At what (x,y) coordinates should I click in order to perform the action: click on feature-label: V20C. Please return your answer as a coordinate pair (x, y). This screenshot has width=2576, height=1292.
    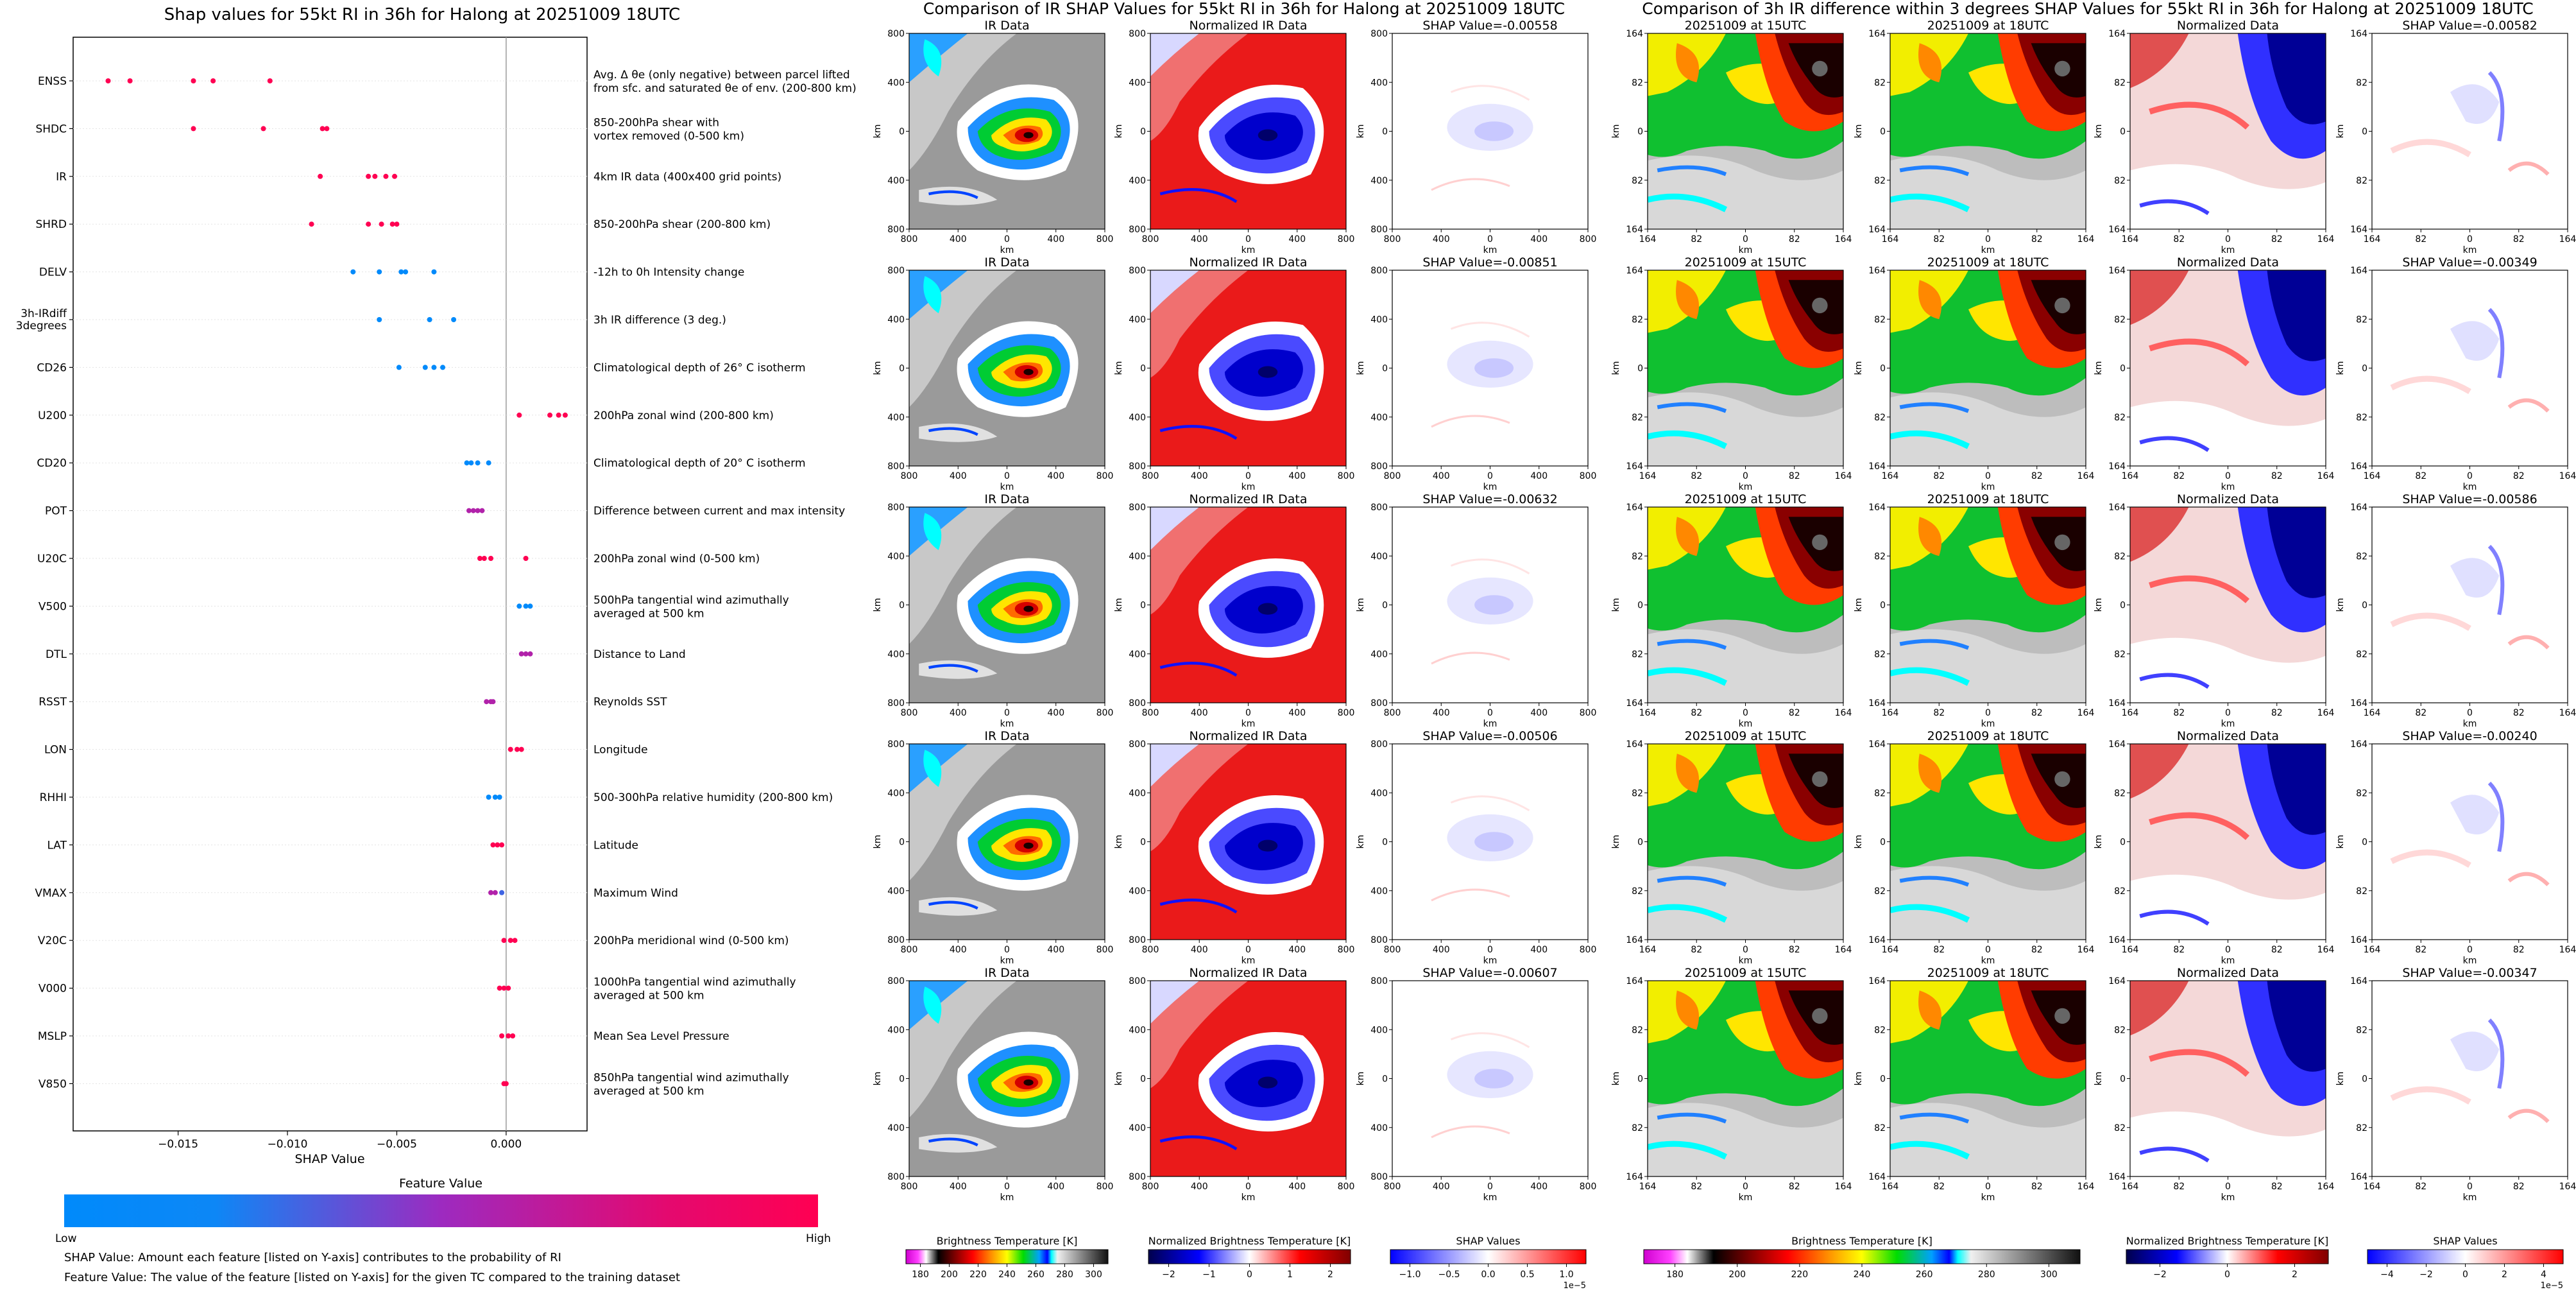
    Looking at the image, I should click on (53, 941).